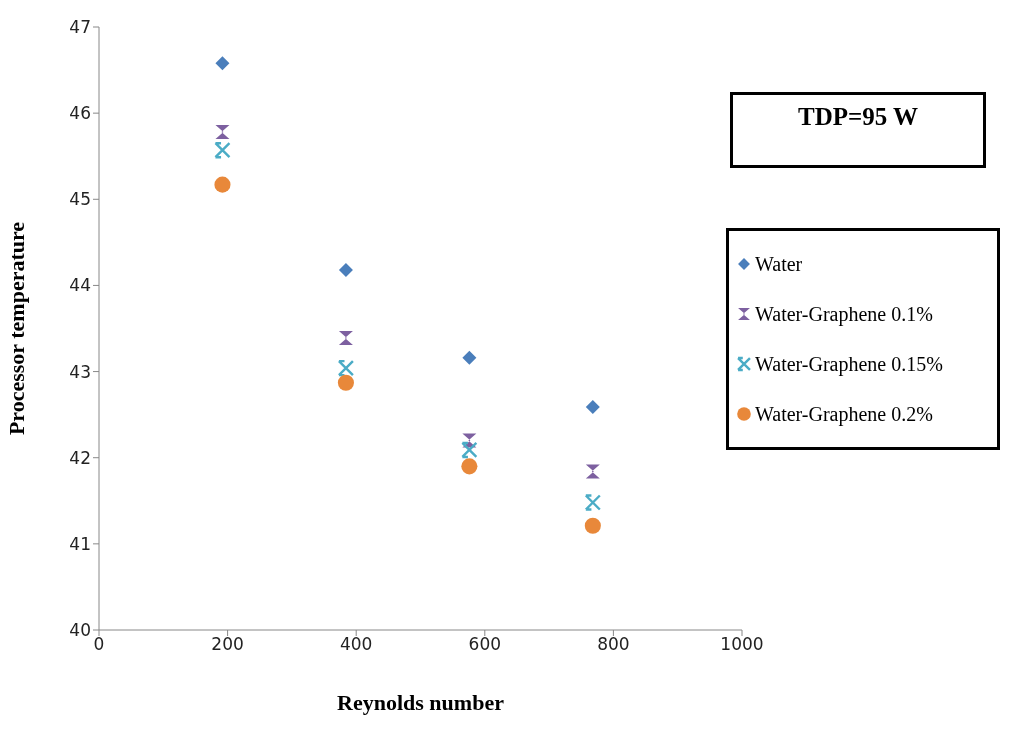 Image resolution: width=1036 pixels, height=729 pixels. Describe the element at coordinates (80, 199) in the screenshot. I see `y-tick-label: 45` at that location.